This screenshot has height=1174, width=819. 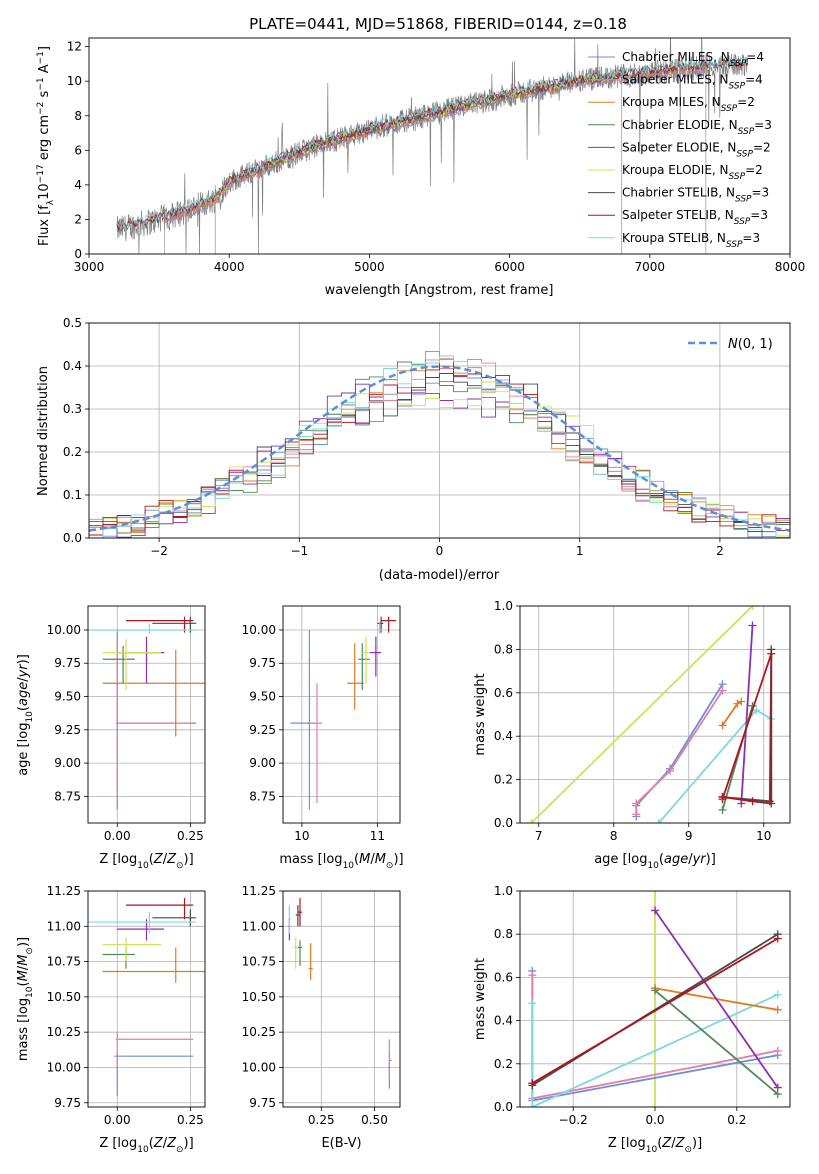 What do you see at coordinates (78, 219) in the screenshot?
I see `y-tick-label: 2` at bounding box center [78, 219].